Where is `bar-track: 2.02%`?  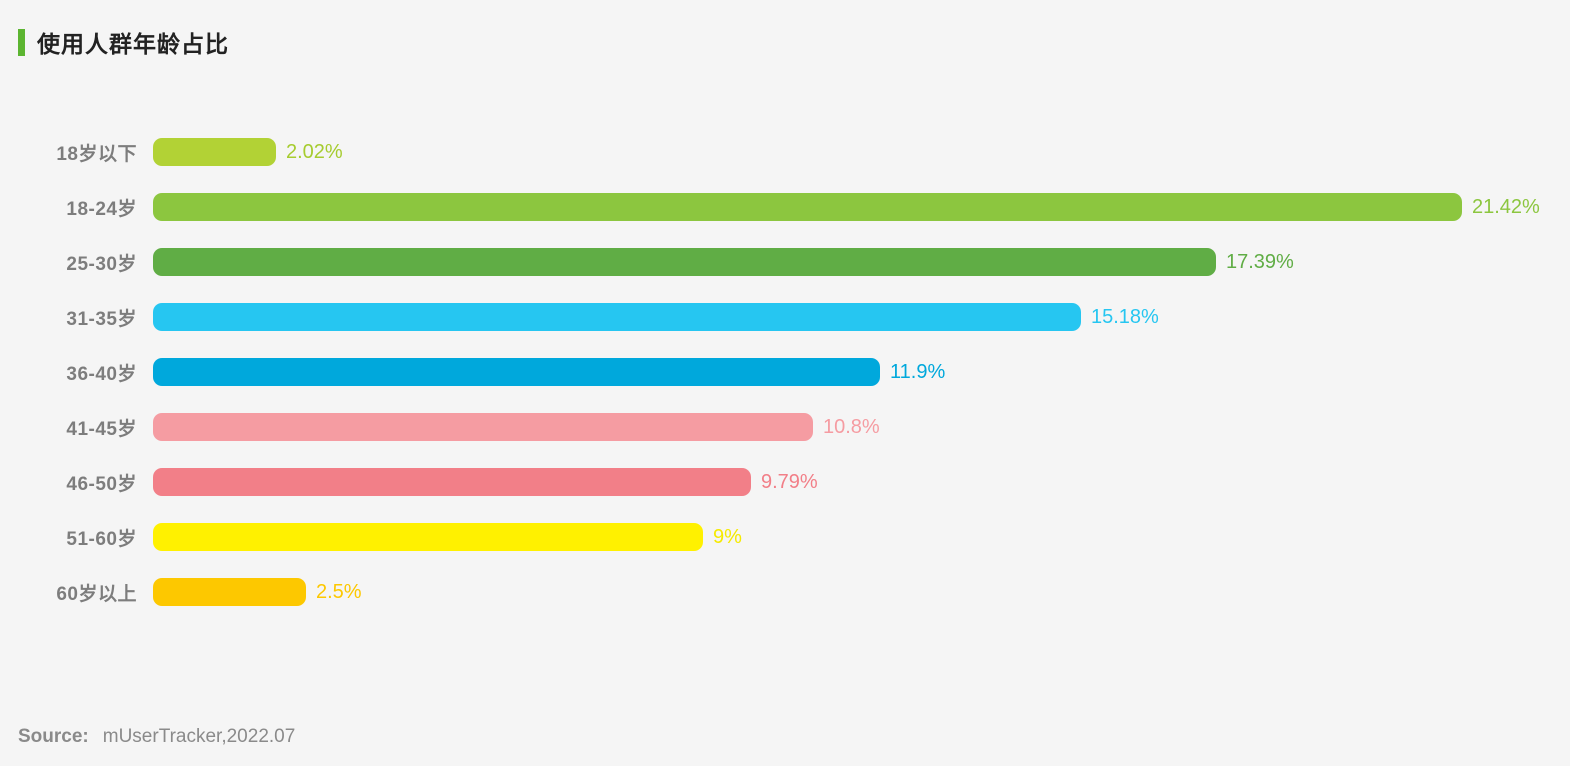
bar-track: 2.02% is located at coordinates (861, 152).